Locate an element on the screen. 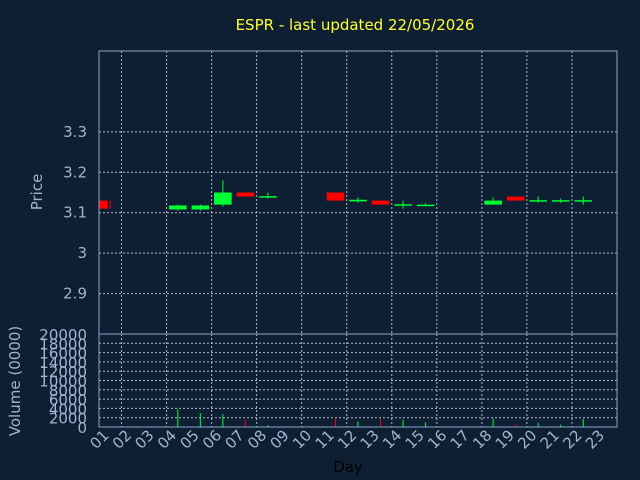 The image size is (640, 480). volume-tick-label: 8000 is located at coordinates (68, 391).